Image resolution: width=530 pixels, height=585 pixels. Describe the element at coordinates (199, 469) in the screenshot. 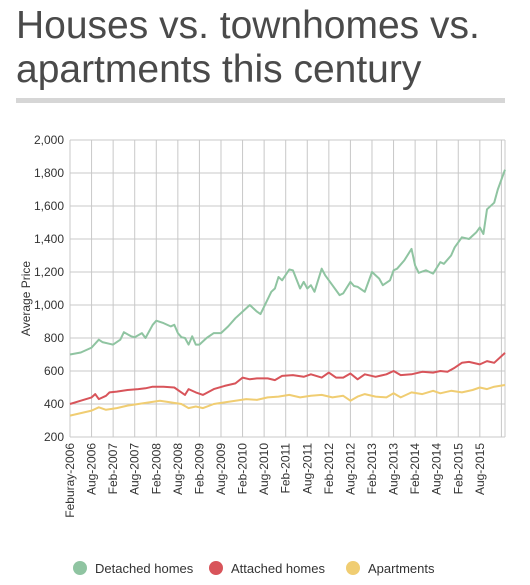

I see `x-tick-label: Feb-2009` at that location.